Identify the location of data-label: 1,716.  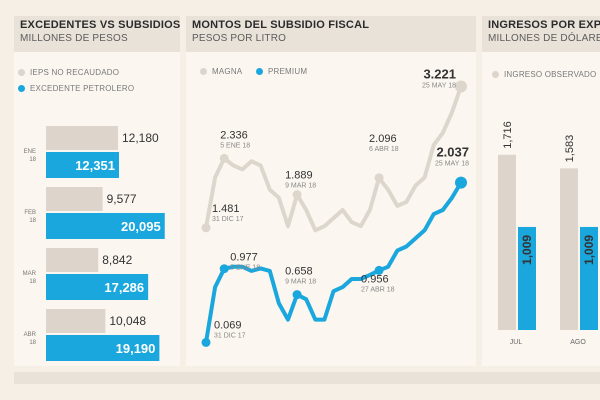
(508, 135).